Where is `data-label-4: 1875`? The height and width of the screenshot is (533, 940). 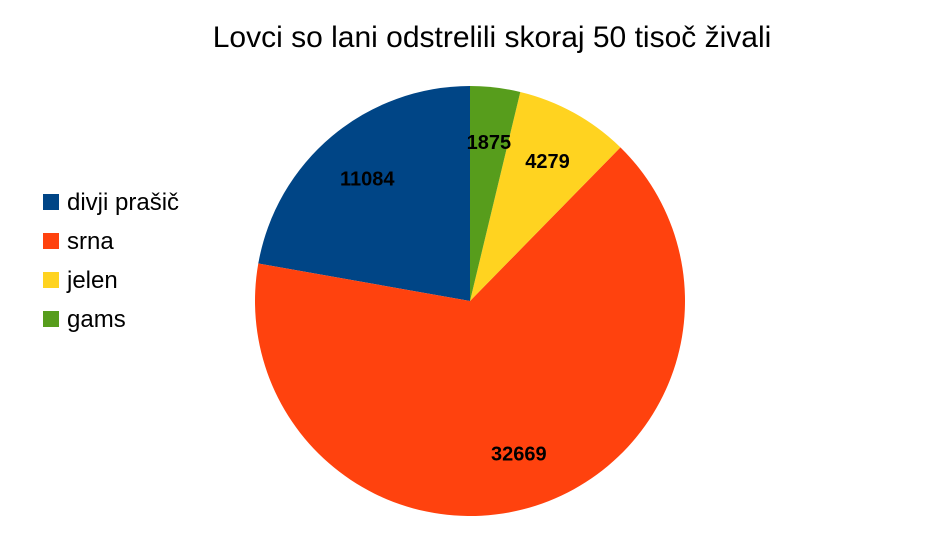 data-label-4: 1875 is located at coordinates (489, 143).